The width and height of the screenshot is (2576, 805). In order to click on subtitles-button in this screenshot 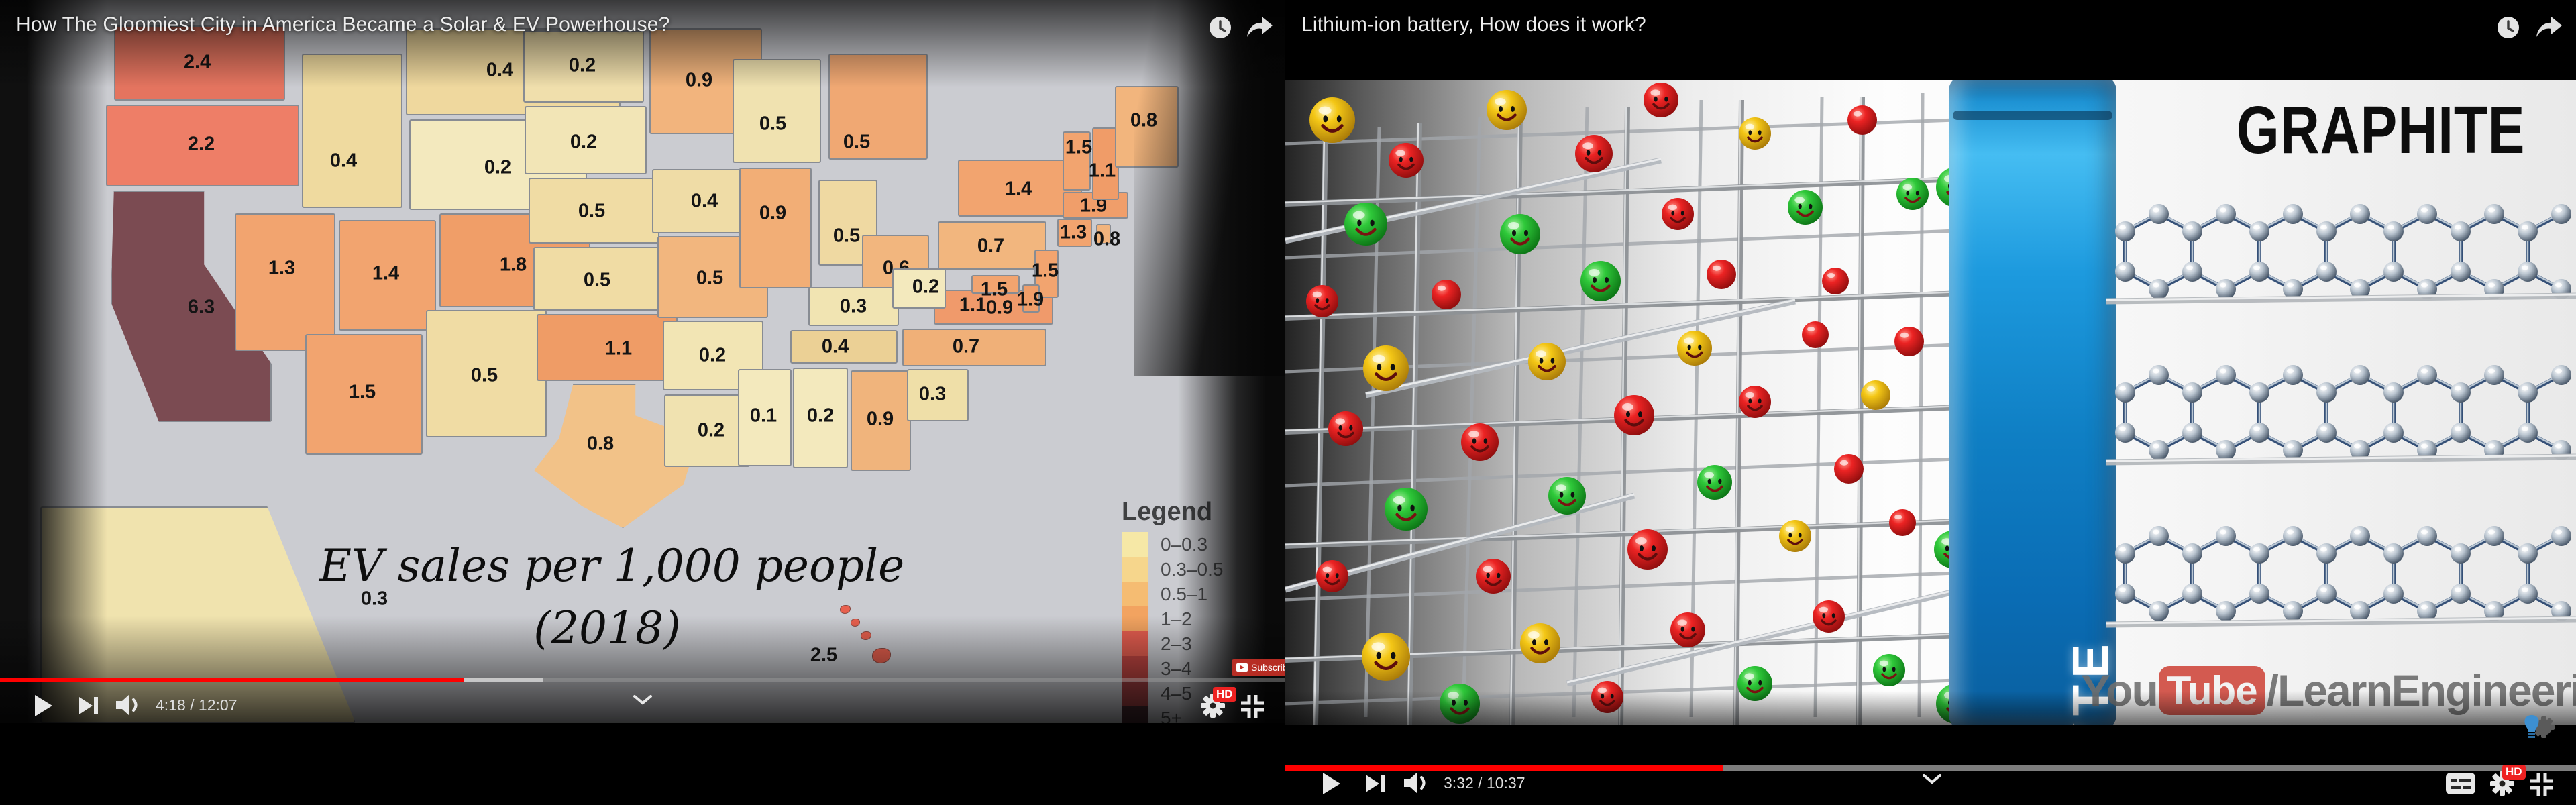, I will do `click(2461, 783)`.